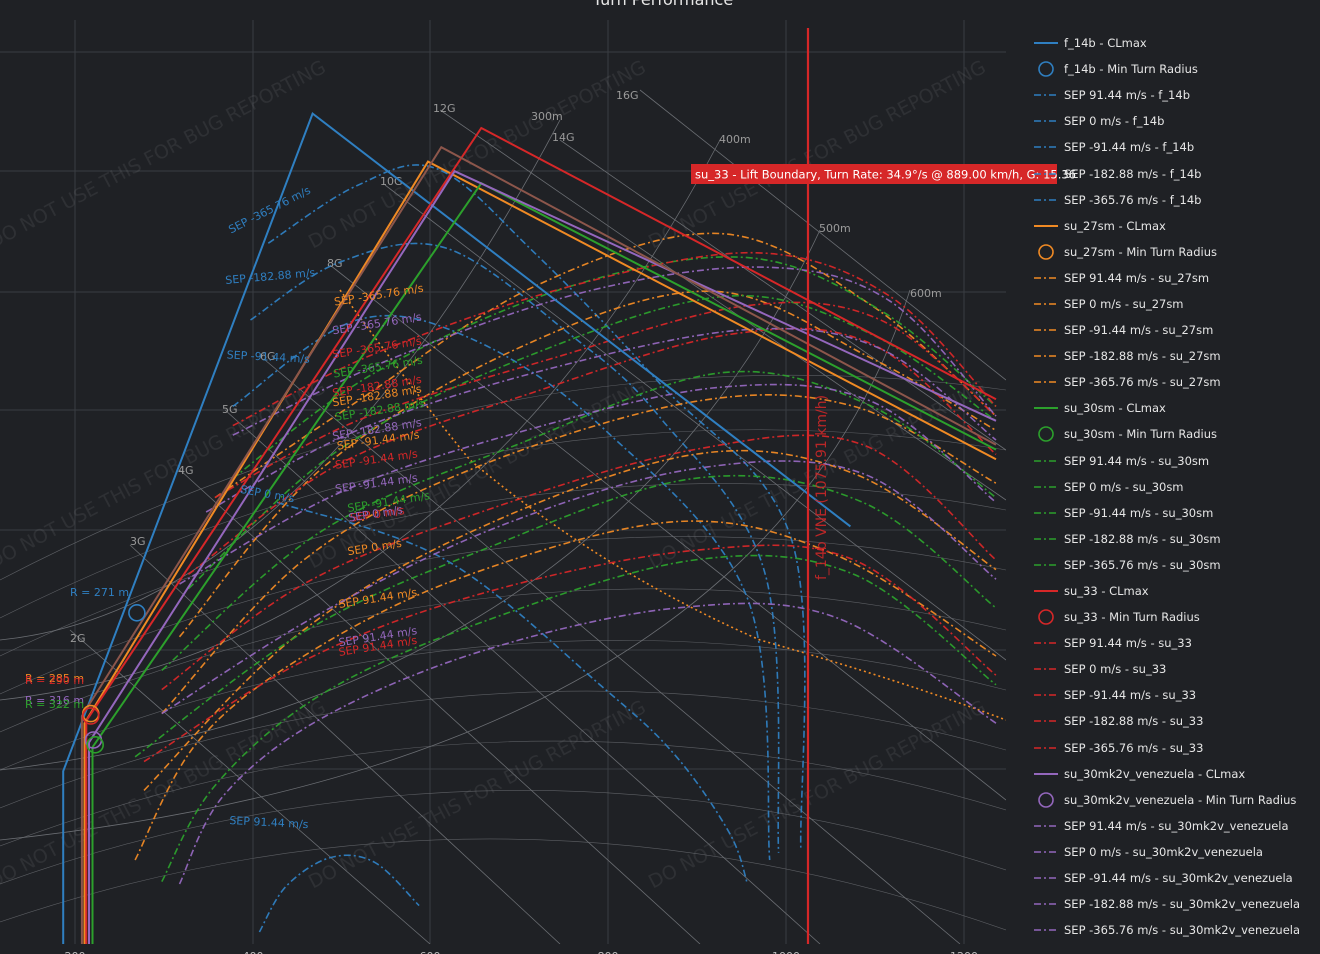 This screenshot has height=954, width=1320. What do you see at coordinates (735, 139) in the screenshot?
I see `radius-label: 400m` at bounding box center [735, 139].